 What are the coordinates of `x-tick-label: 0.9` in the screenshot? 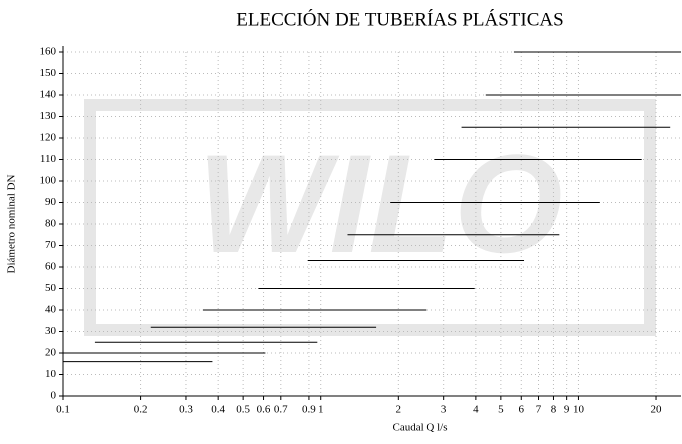 It's located at (309, 410).